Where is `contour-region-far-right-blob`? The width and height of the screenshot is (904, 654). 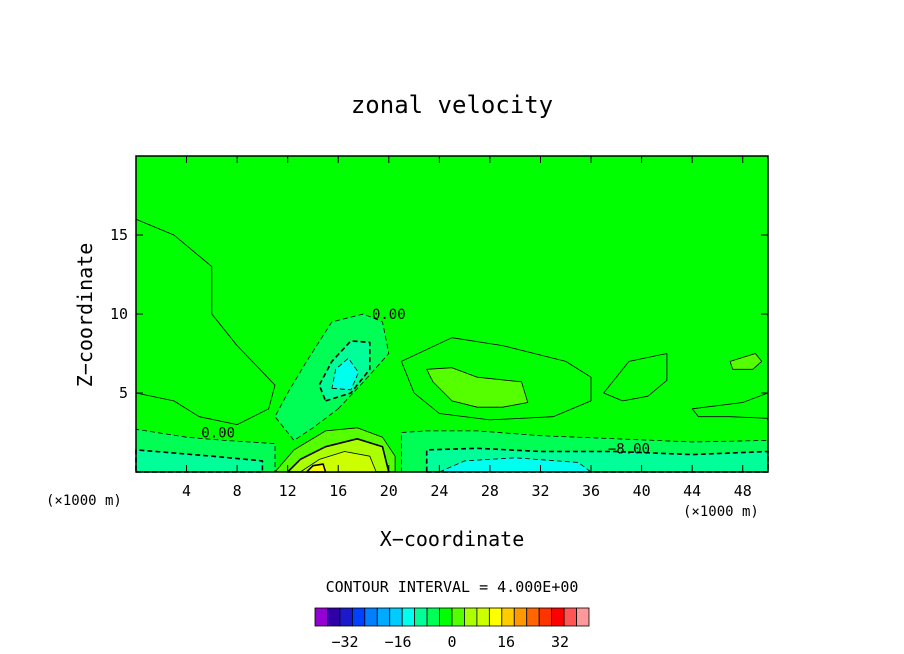 contour-region-far-right-blob is located at coordinates (746, 361).